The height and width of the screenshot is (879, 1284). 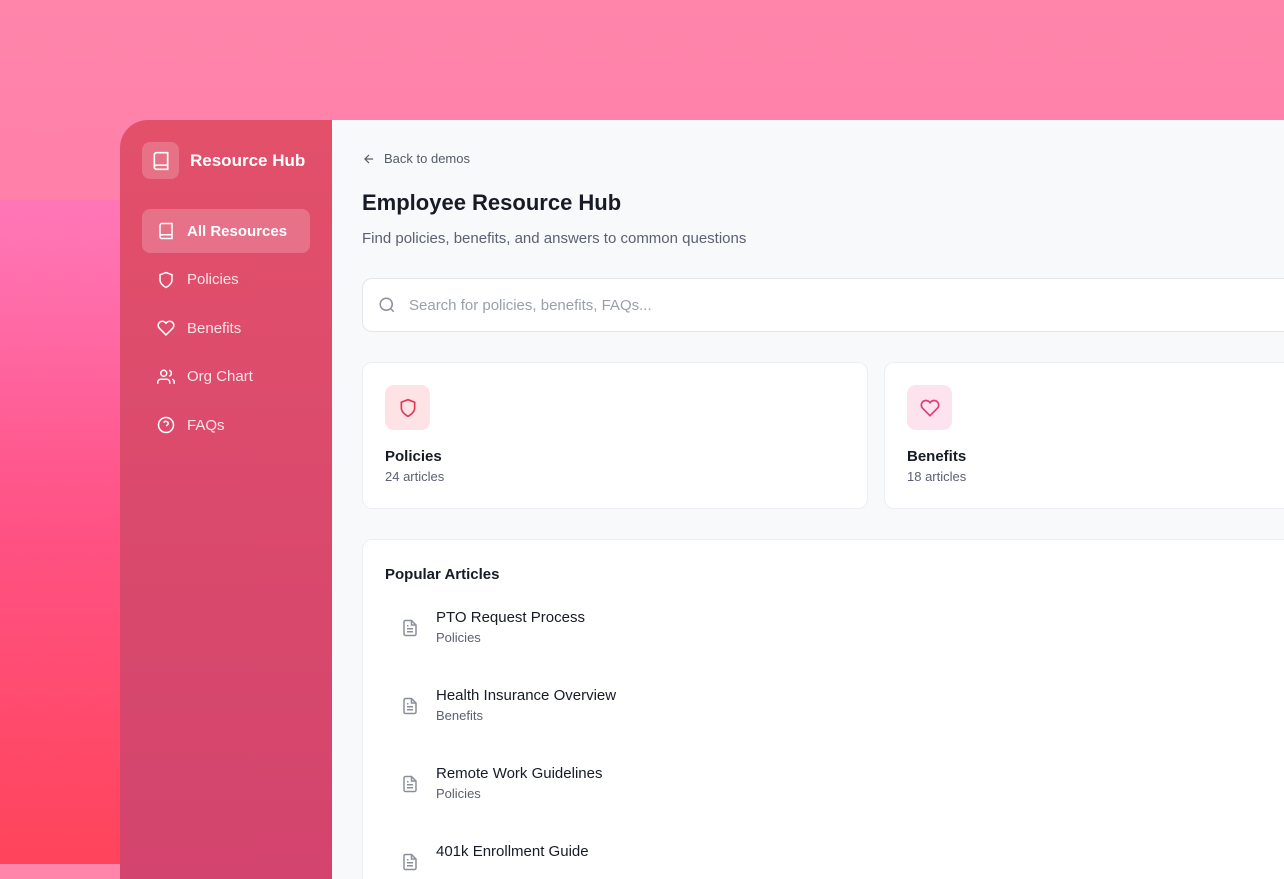 What do you see at coordinates (206, 425) in the screenshot?
I see `sidebar-item-label: FAQs` at bounding box center [206, 425].